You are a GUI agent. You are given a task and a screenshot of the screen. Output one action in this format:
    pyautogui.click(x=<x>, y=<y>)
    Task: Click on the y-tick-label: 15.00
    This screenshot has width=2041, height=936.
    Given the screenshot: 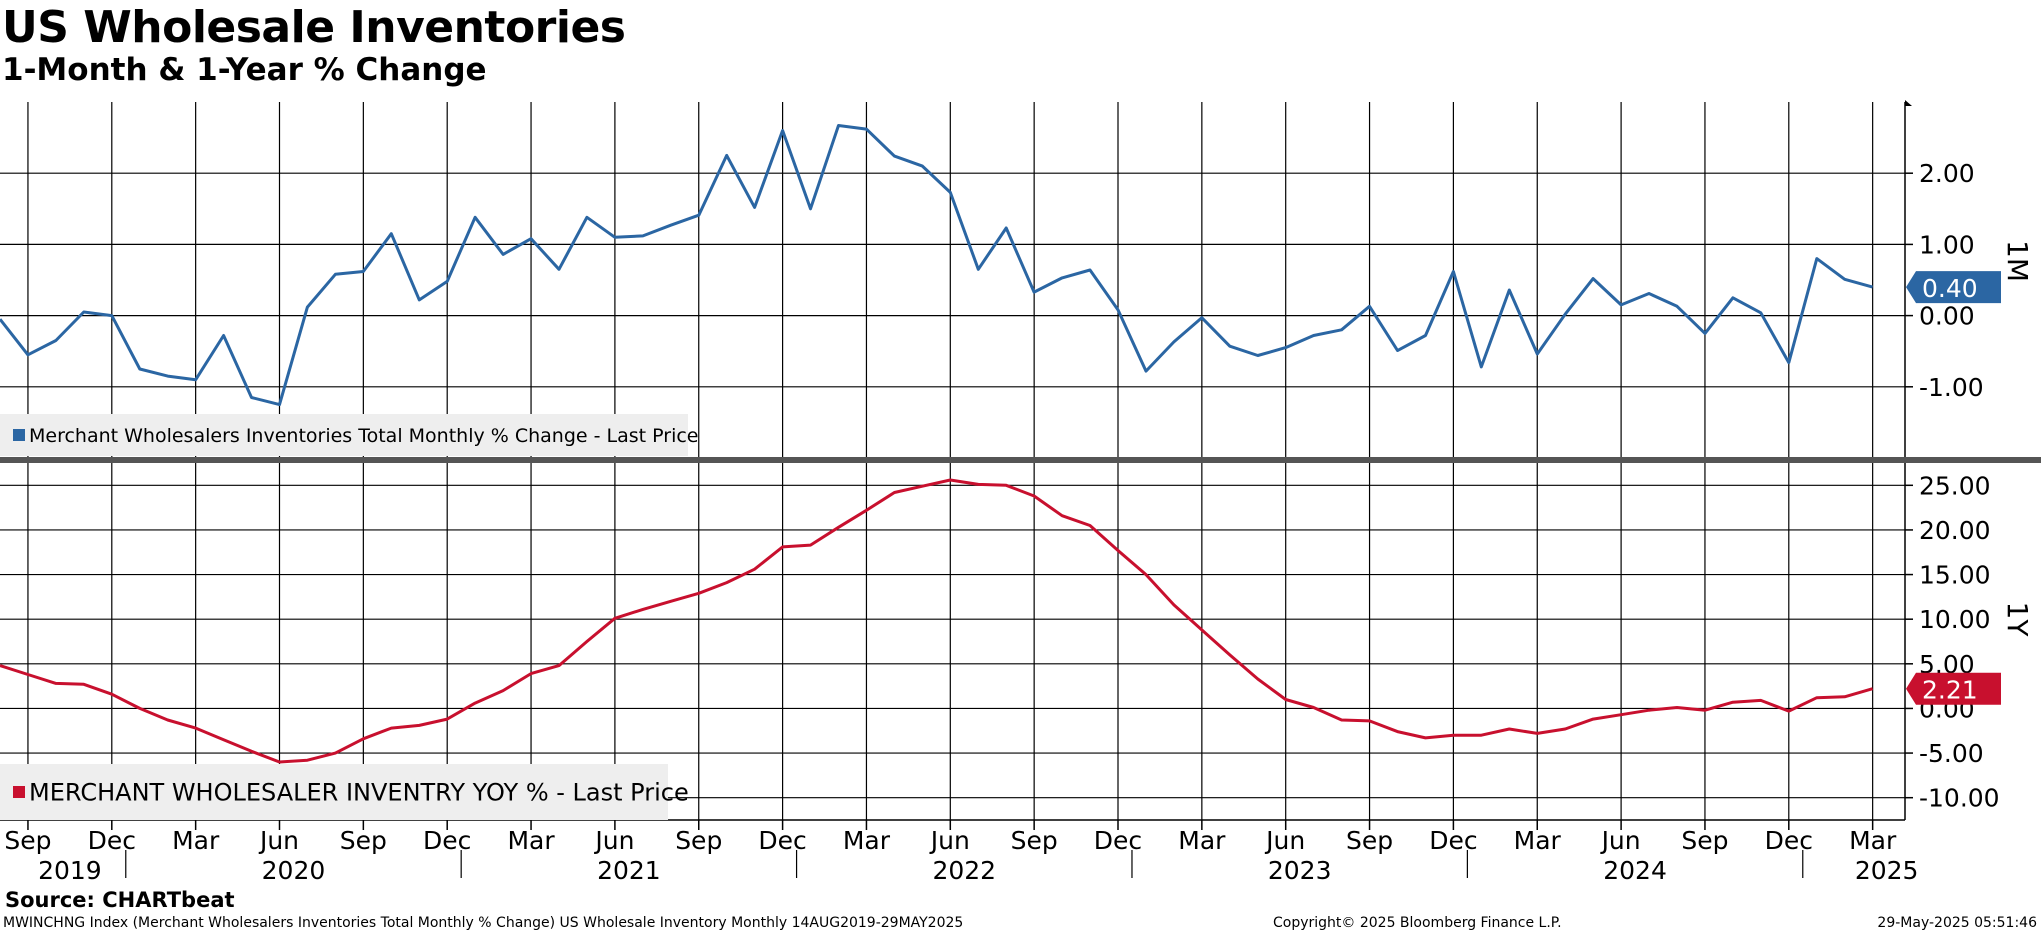 What is the action you would take?
    pyautogui.click(x=1955, y=575)
    